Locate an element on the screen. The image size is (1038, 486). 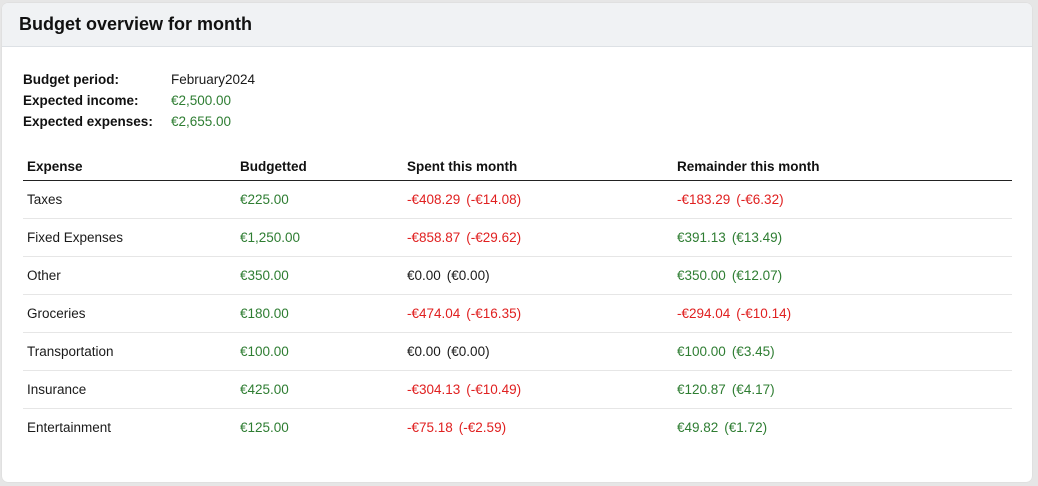
column-header-expense: Expense is located at coordinates (55, 166).